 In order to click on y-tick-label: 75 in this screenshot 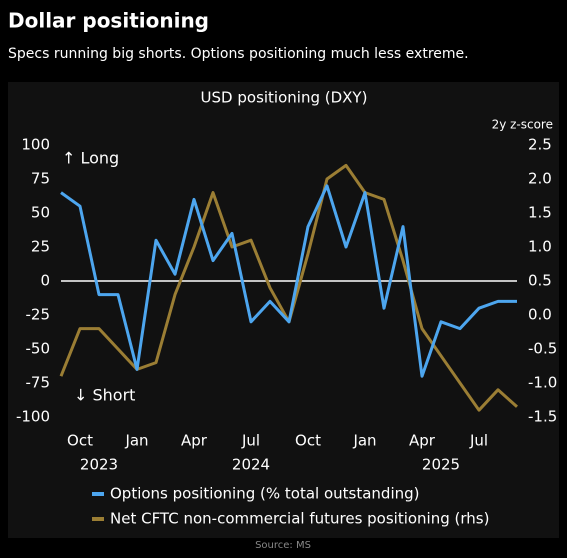, I will do `click(40, 179)`.